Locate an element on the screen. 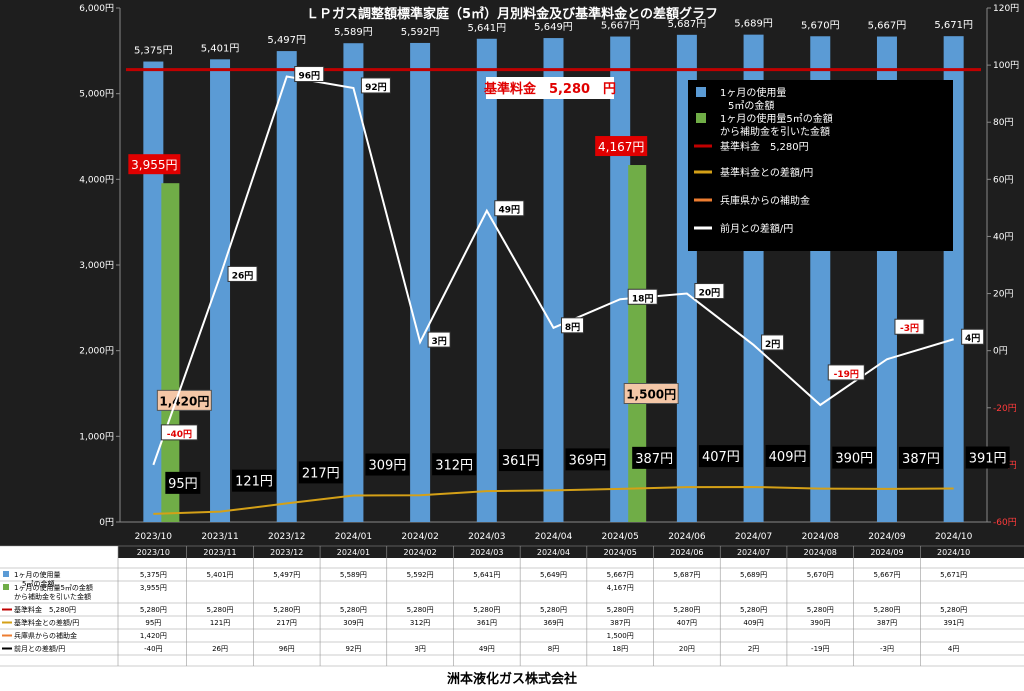 The height and width of the screenshot is (691, 1024). chart-title: ＬＰガス調整額標準家庭（5㎥）月別料金及び基準料金との差額グラフ is located at coordinates (512, 14).